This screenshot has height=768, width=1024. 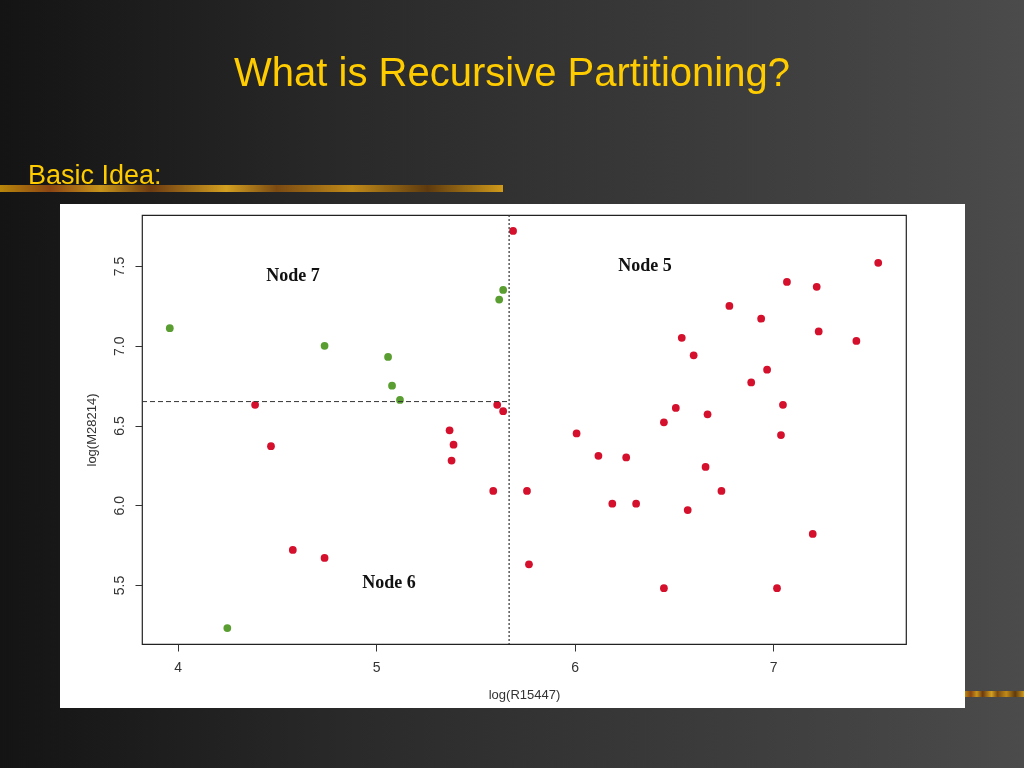 I want to click on x-tick-label: 5, so click(x=376, y=666).